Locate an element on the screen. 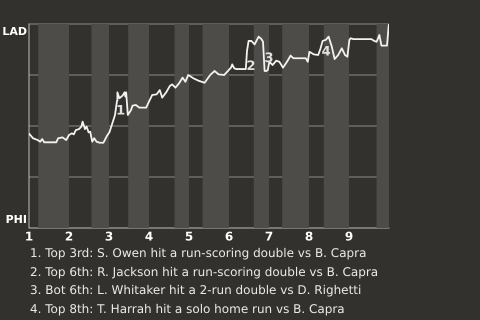  x-tick-label: 1 is located at coordinates (29, 236).